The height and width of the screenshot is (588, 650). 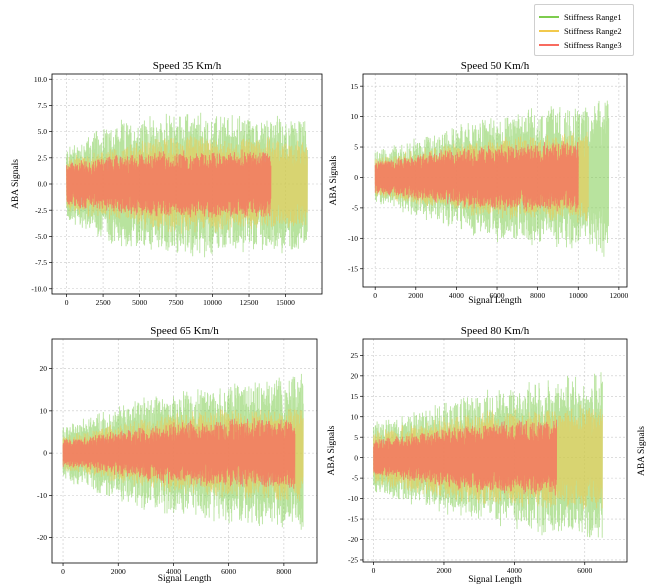 I want to click on x-tick-label: 12000, so click(x=619, y=295).